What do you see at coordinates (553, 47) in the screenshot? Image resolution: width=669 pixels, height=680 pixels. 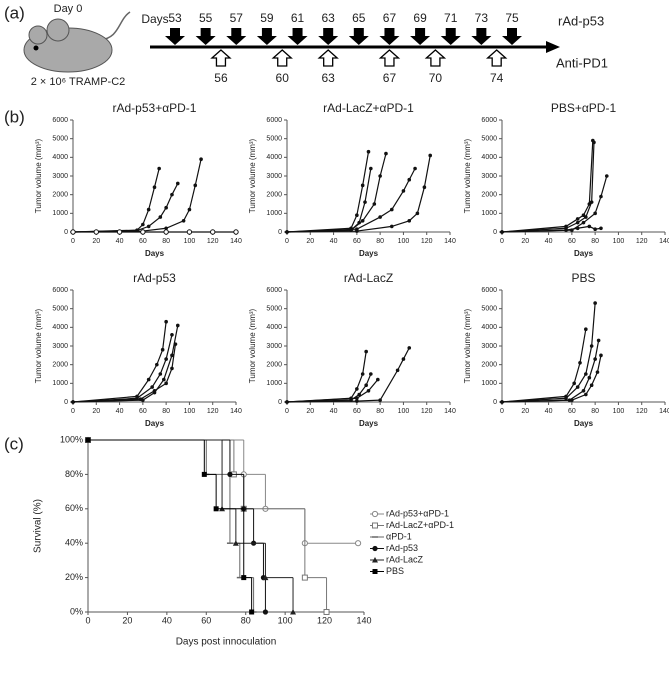 I see `timeline-head` at bounding box center [553, 47].